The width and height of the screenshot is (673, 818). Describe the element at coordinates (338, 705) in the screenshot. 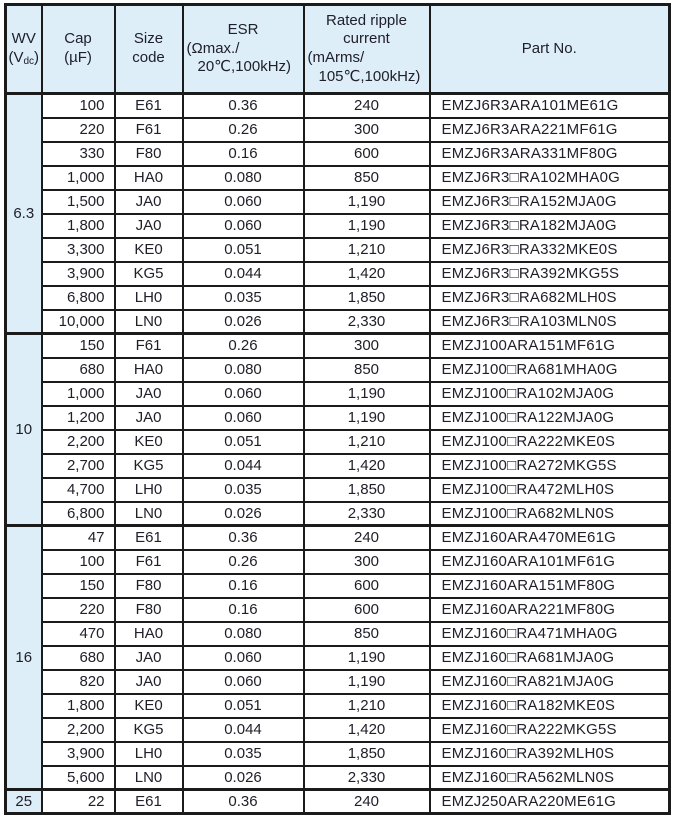

I see `table-row: 1,800 KE0 0.051 1,210 EMZJ160□RA182MKE0S` at that location.